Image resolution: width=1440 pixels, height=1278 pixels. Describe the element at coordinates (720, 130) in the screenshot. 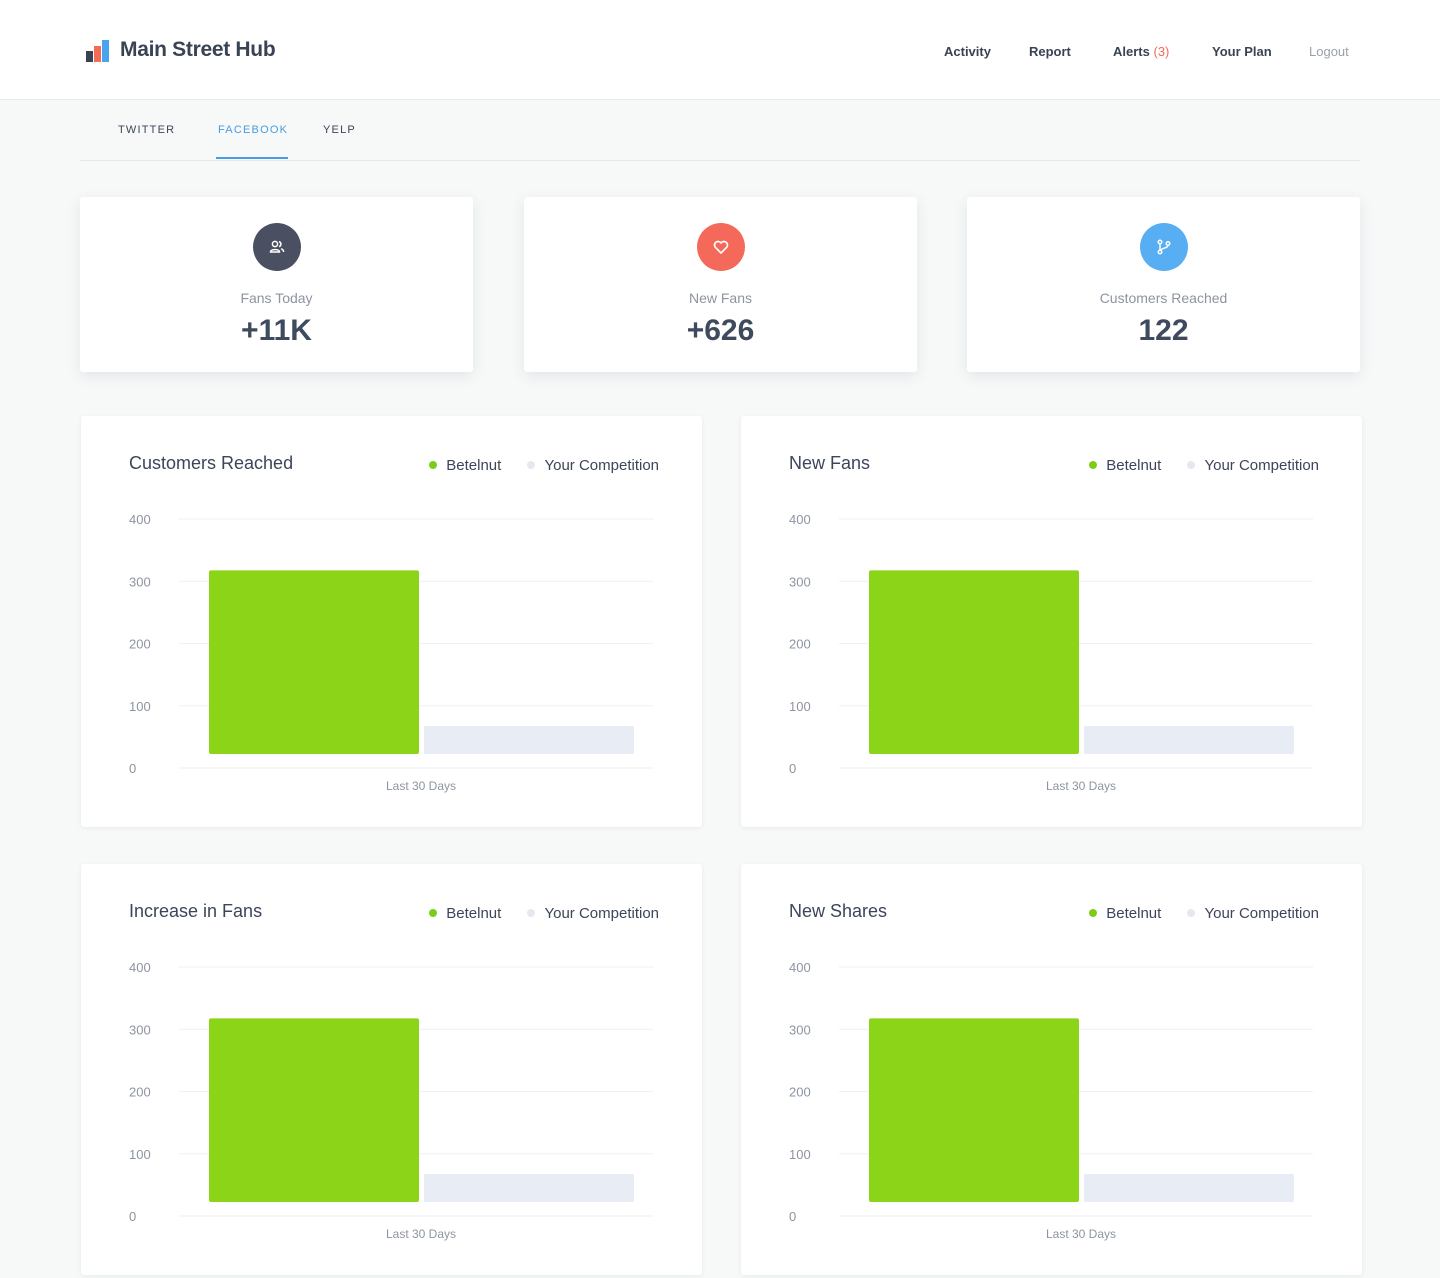

I see `platform-tabs: TWITTER FACEBOOK YELP` at that location.